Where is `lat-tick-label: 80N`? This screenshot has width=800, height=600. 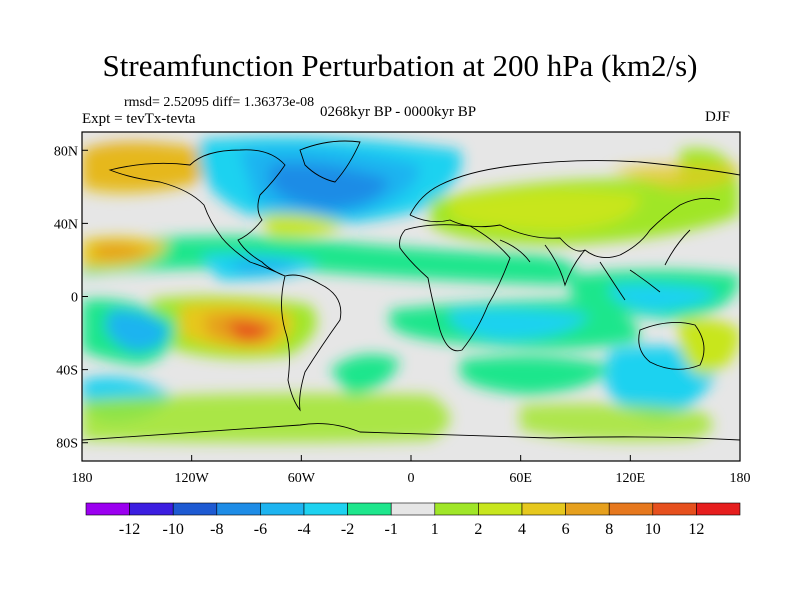 lat-tick-label: 80N is located at coordinates (66, 151).